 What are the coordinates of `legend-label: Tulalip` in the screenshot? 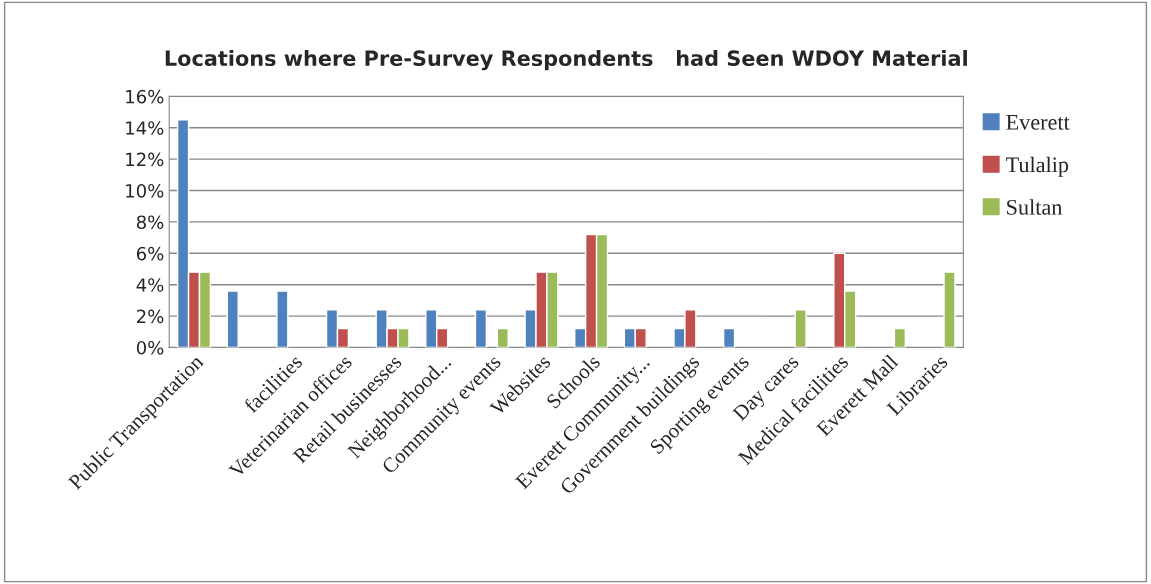 It's located at (1037, 166).